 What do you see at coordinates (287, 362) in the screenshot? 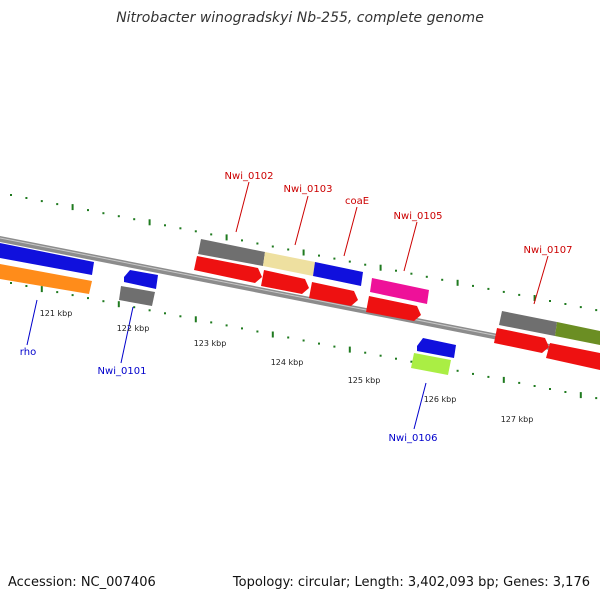
I see `tick-label-124: 124 kbp` at bounding box center [287, 362].